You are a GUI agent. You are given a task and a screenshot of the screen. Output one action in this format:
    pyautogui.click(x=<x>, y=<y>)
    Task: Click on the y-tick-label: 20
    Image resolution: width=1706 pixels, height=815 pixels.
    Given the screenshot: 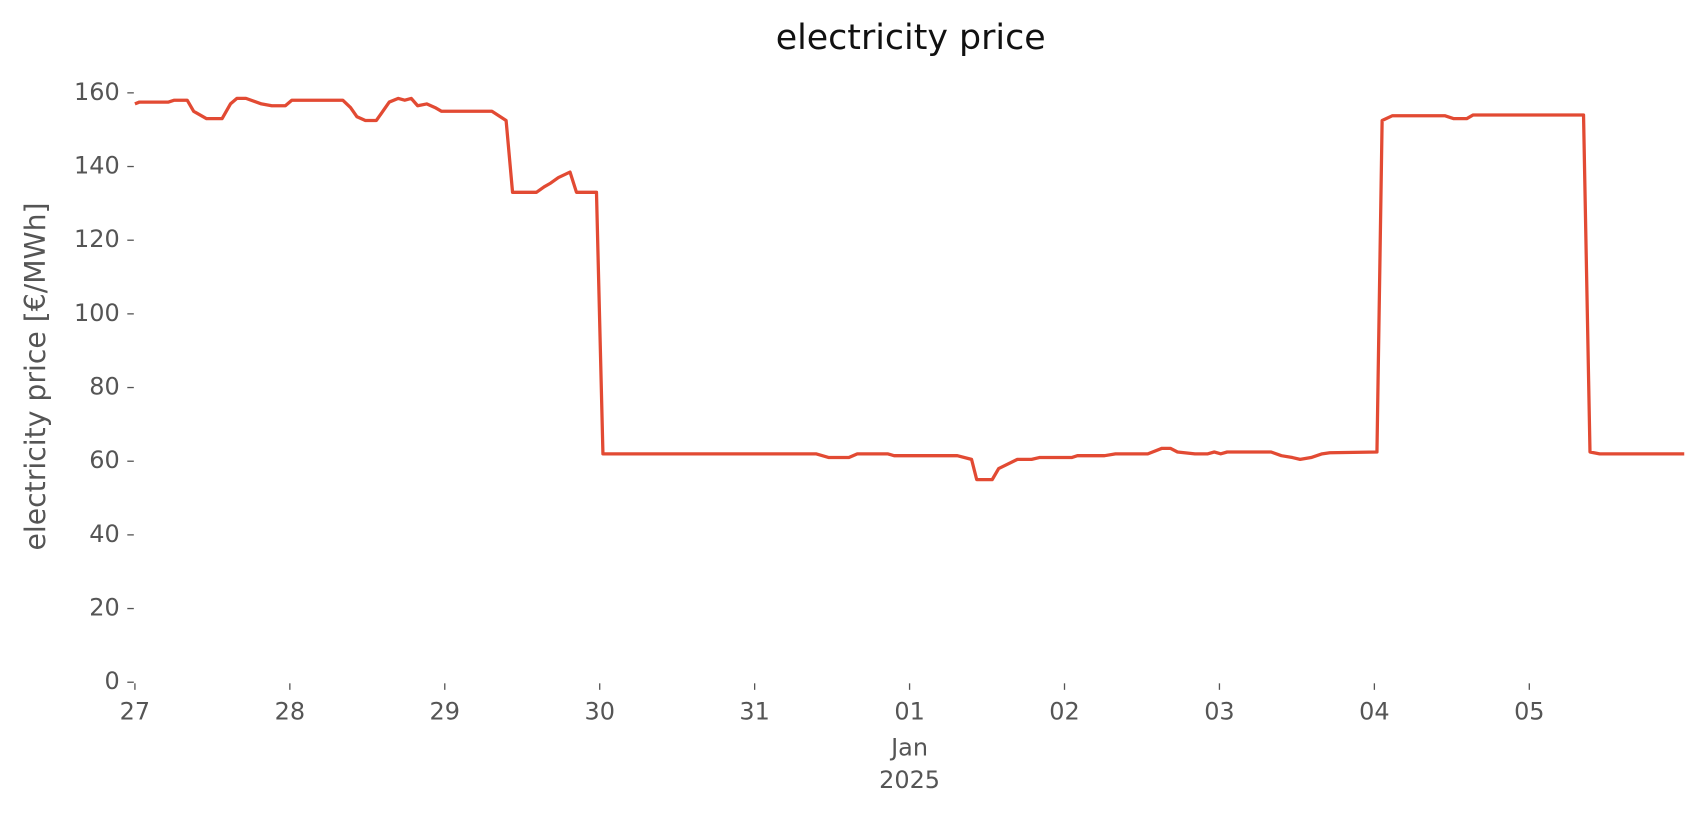 What is the action you would take?
    pyautogui.click(x=104, y=608)
    